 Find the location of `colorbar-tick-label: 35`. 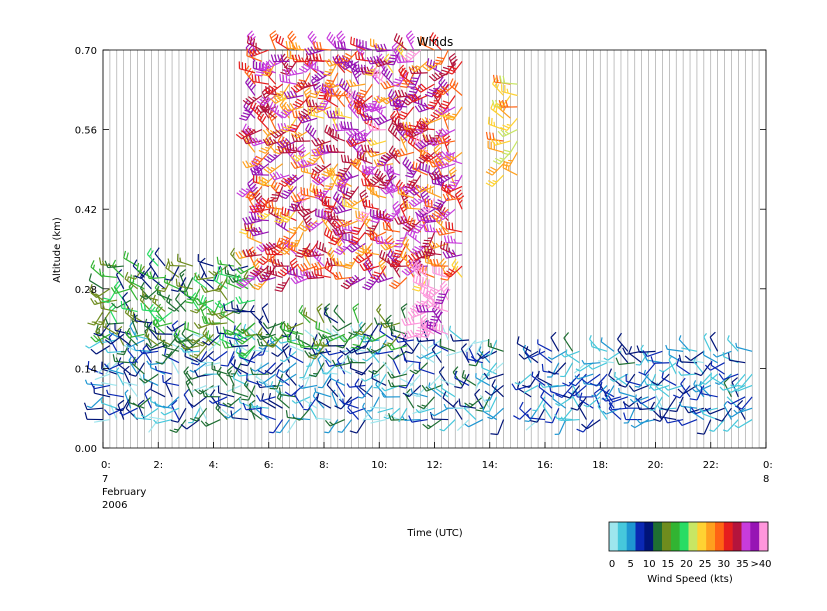

colorbar-tick-label: 35 is located at coordinates (742, 564).